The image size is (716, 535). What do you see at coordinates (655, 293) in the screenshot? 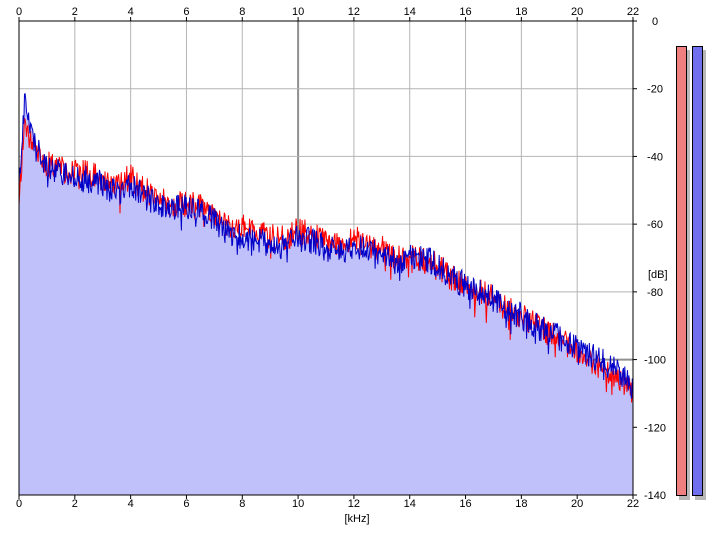
I see `y-tick-label: -80` at bounding box center [655, 293].